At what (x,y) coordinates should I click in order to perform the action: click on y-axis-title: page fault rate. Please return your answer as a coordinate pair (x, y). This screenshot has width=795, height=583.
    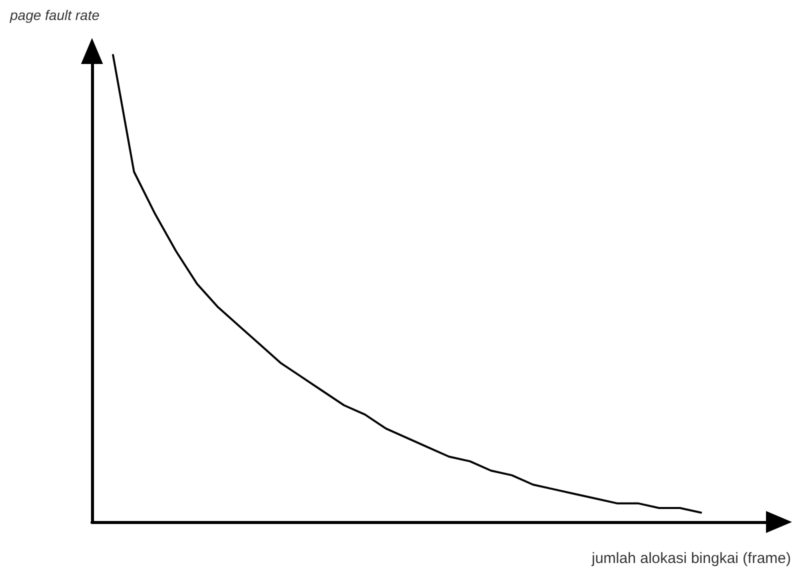
    Looking at the image, I should click on (54, 15).